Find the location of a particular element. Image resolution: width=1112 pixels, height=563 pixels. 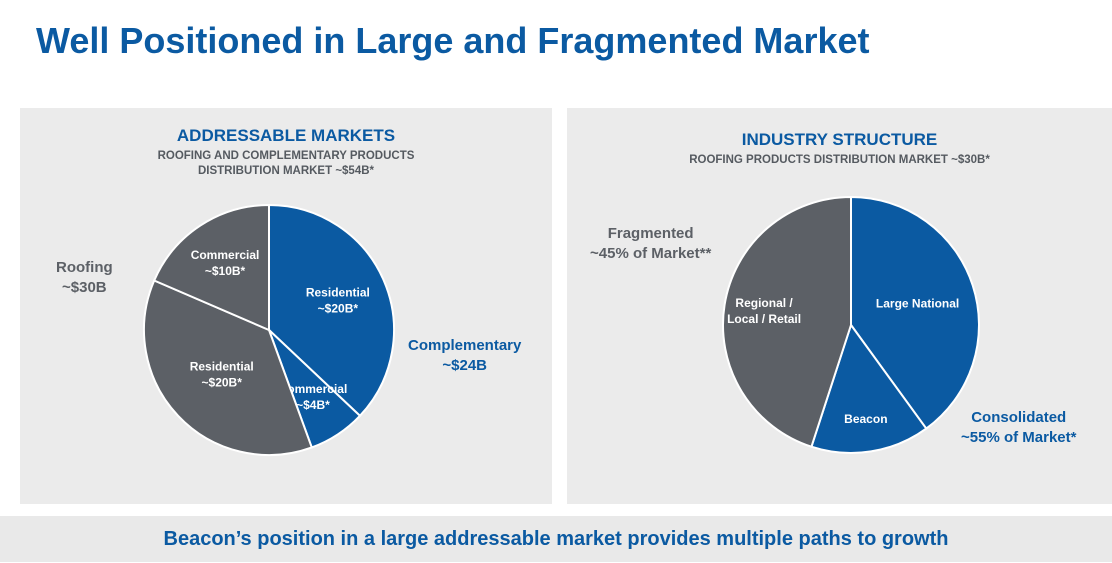

pie-slice-label: Beacon is located at coordinates (865, 419).